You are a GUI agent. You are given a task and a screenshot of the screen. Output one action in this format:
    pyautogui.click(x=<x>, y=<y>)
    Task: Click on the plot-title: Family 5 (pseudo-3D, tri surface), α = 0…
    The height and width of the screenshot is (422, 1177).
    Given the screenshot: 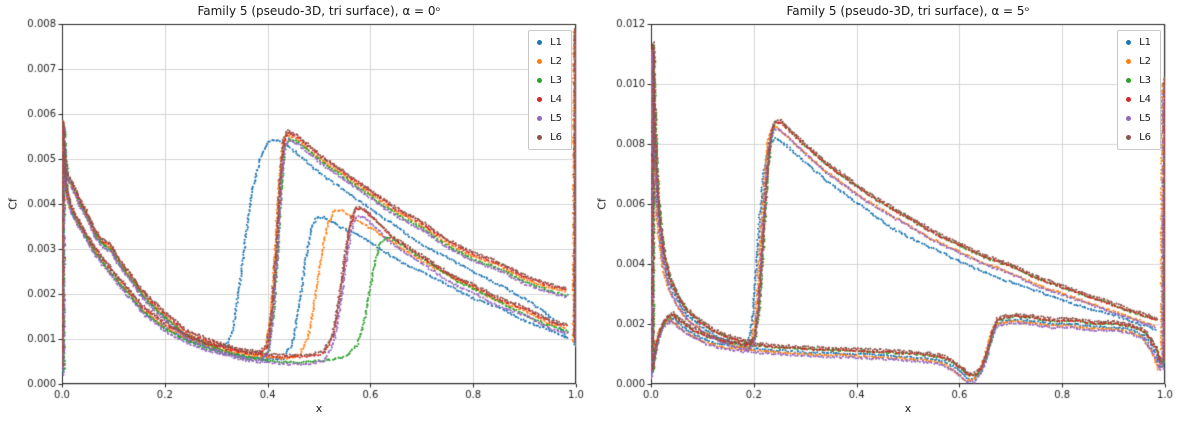 What is the action you would take?
    pyautogui.click(x=319, y=11)
    